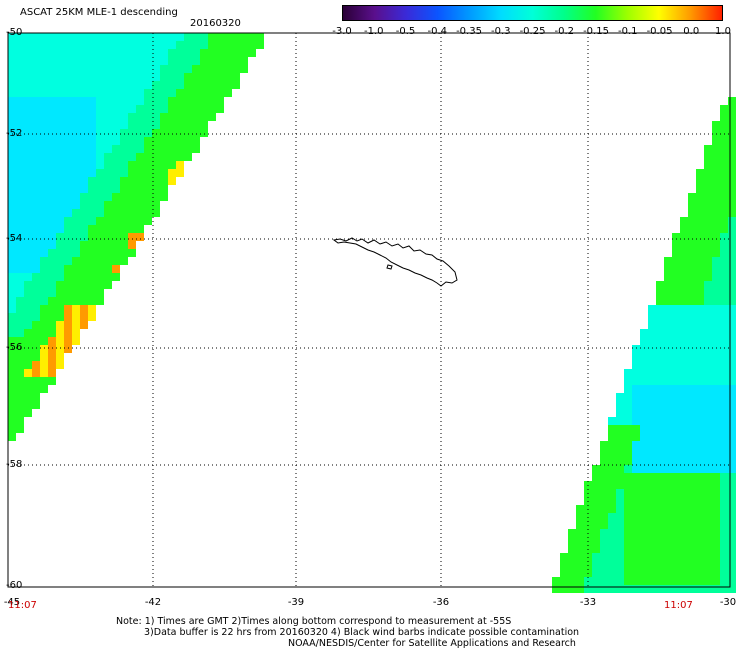 The width and height of the screenshot is (740, 650). What do you see at coordinates (99, 12) in the screenshot?
I see `map-title: ASCAT 25KM MLE-1 descending` at bounding box center [99, 12].